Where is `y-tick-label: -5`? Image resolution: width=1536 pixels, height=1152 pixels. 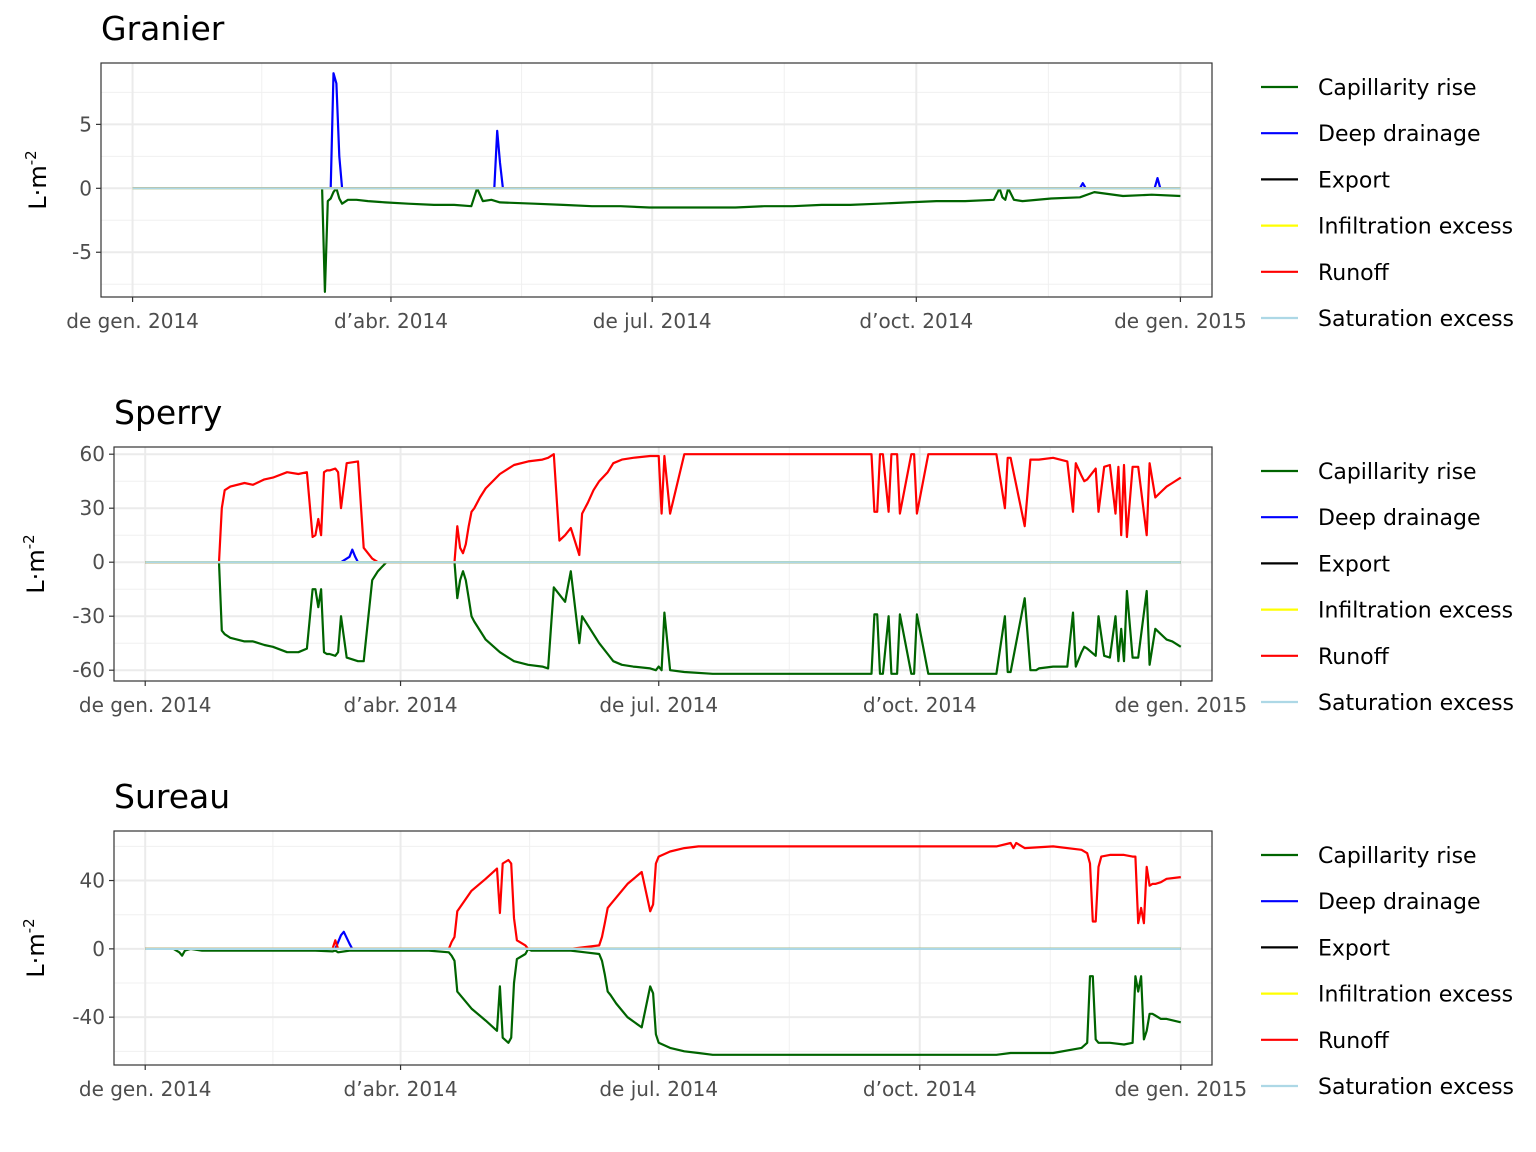
y-tick-label: -5 is located at coordinates (82, 252).